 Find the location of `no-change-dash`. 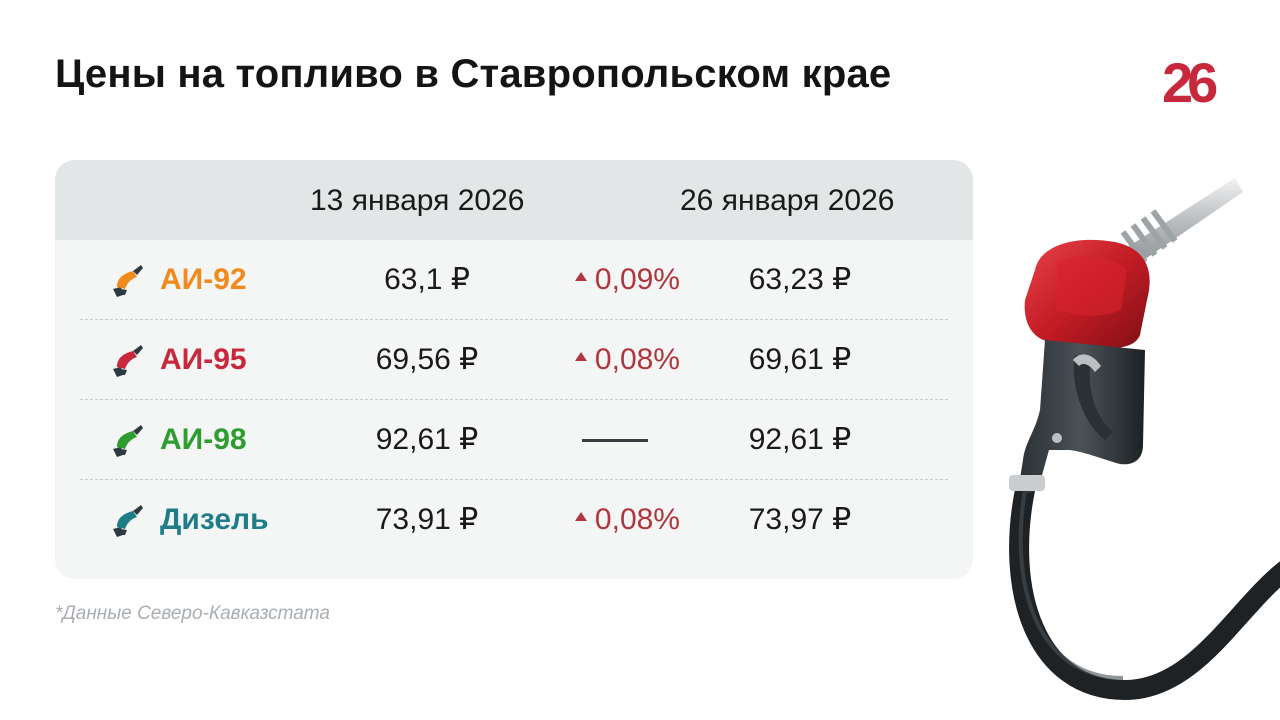

no-change-dash is located at coordinates (615, 440).